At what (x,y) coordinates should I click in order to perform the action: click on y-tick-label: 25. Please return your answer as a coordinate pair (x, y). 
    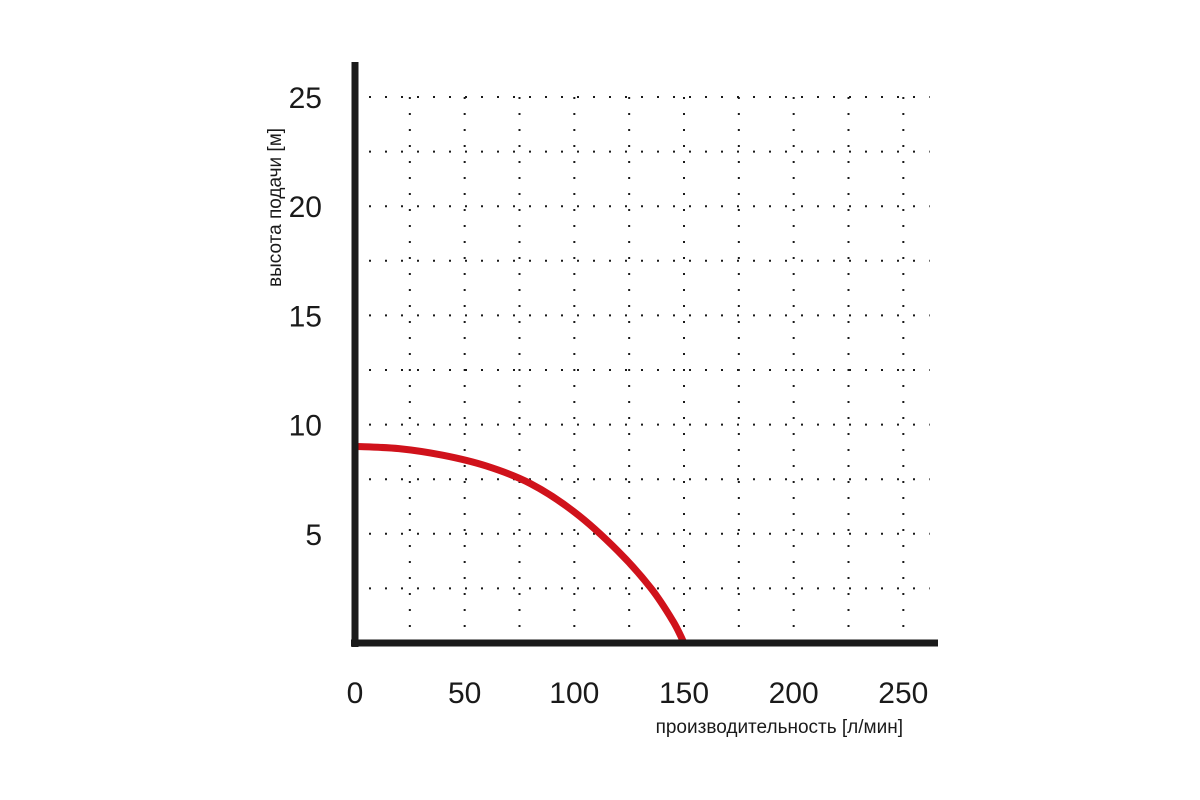
    Looking at the image, I should click on (305, 98).